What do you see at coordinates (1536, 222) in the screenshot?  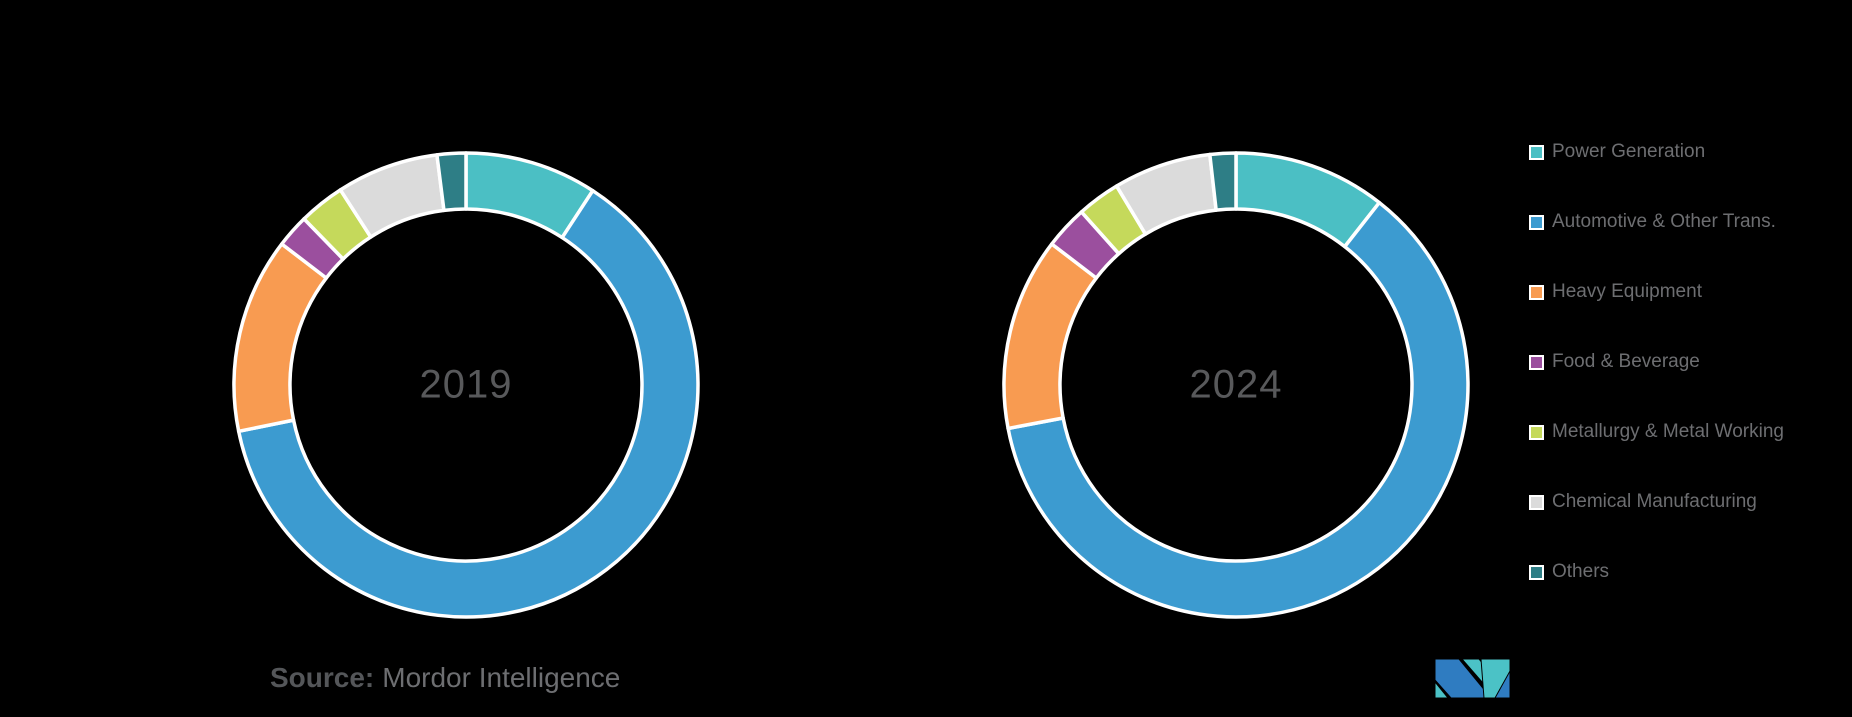 I see `legend-swatch-automotive-other-trans` at bounding box center [1536, 222].